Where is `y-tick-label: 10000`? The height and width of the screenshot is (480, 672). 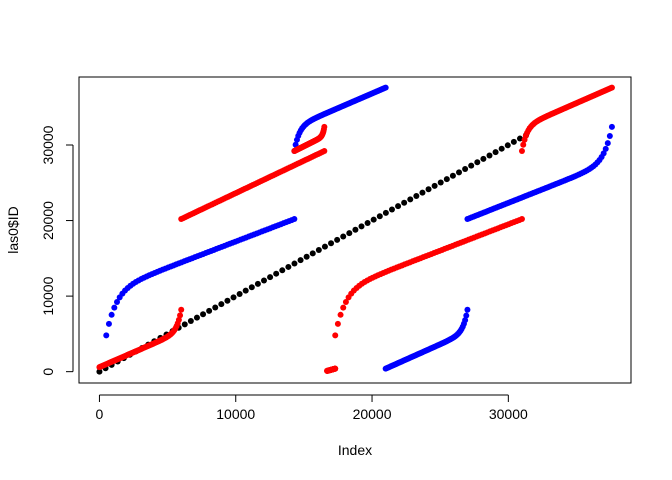 y-tick-label: 10000 is located at coordinates (48, 295).